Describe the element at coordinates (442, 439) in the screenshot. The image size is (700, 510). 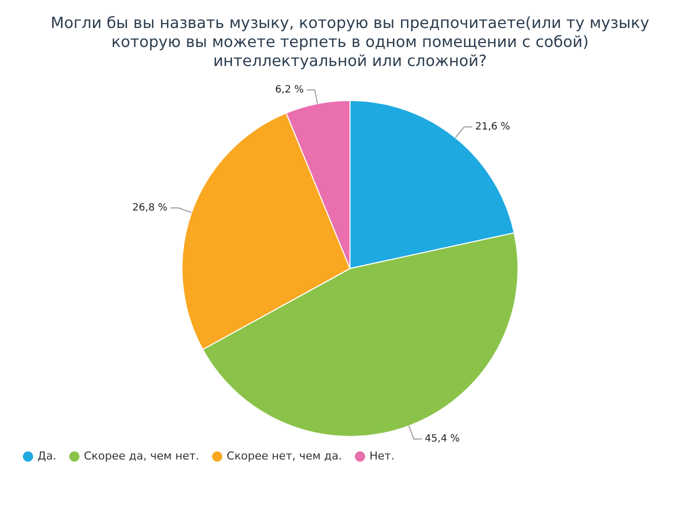
I see `data-label: 45,4 %` at that location.